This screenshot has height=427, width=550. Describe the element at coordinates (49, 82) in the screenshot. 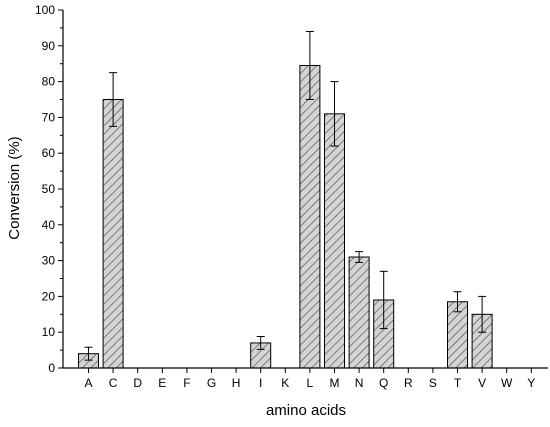

I see `y-tick-label-80: 80` at that location.